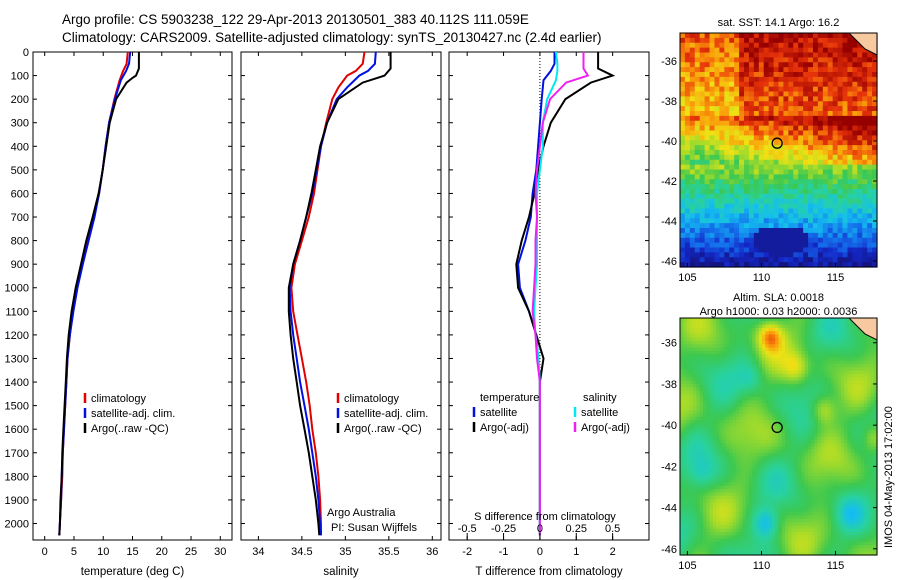 The image size is (900, 580). What do you see at coordinates (220, 552) in the screenshot?
I see `x-tick-label: 30` at bounding box center [220, 552].